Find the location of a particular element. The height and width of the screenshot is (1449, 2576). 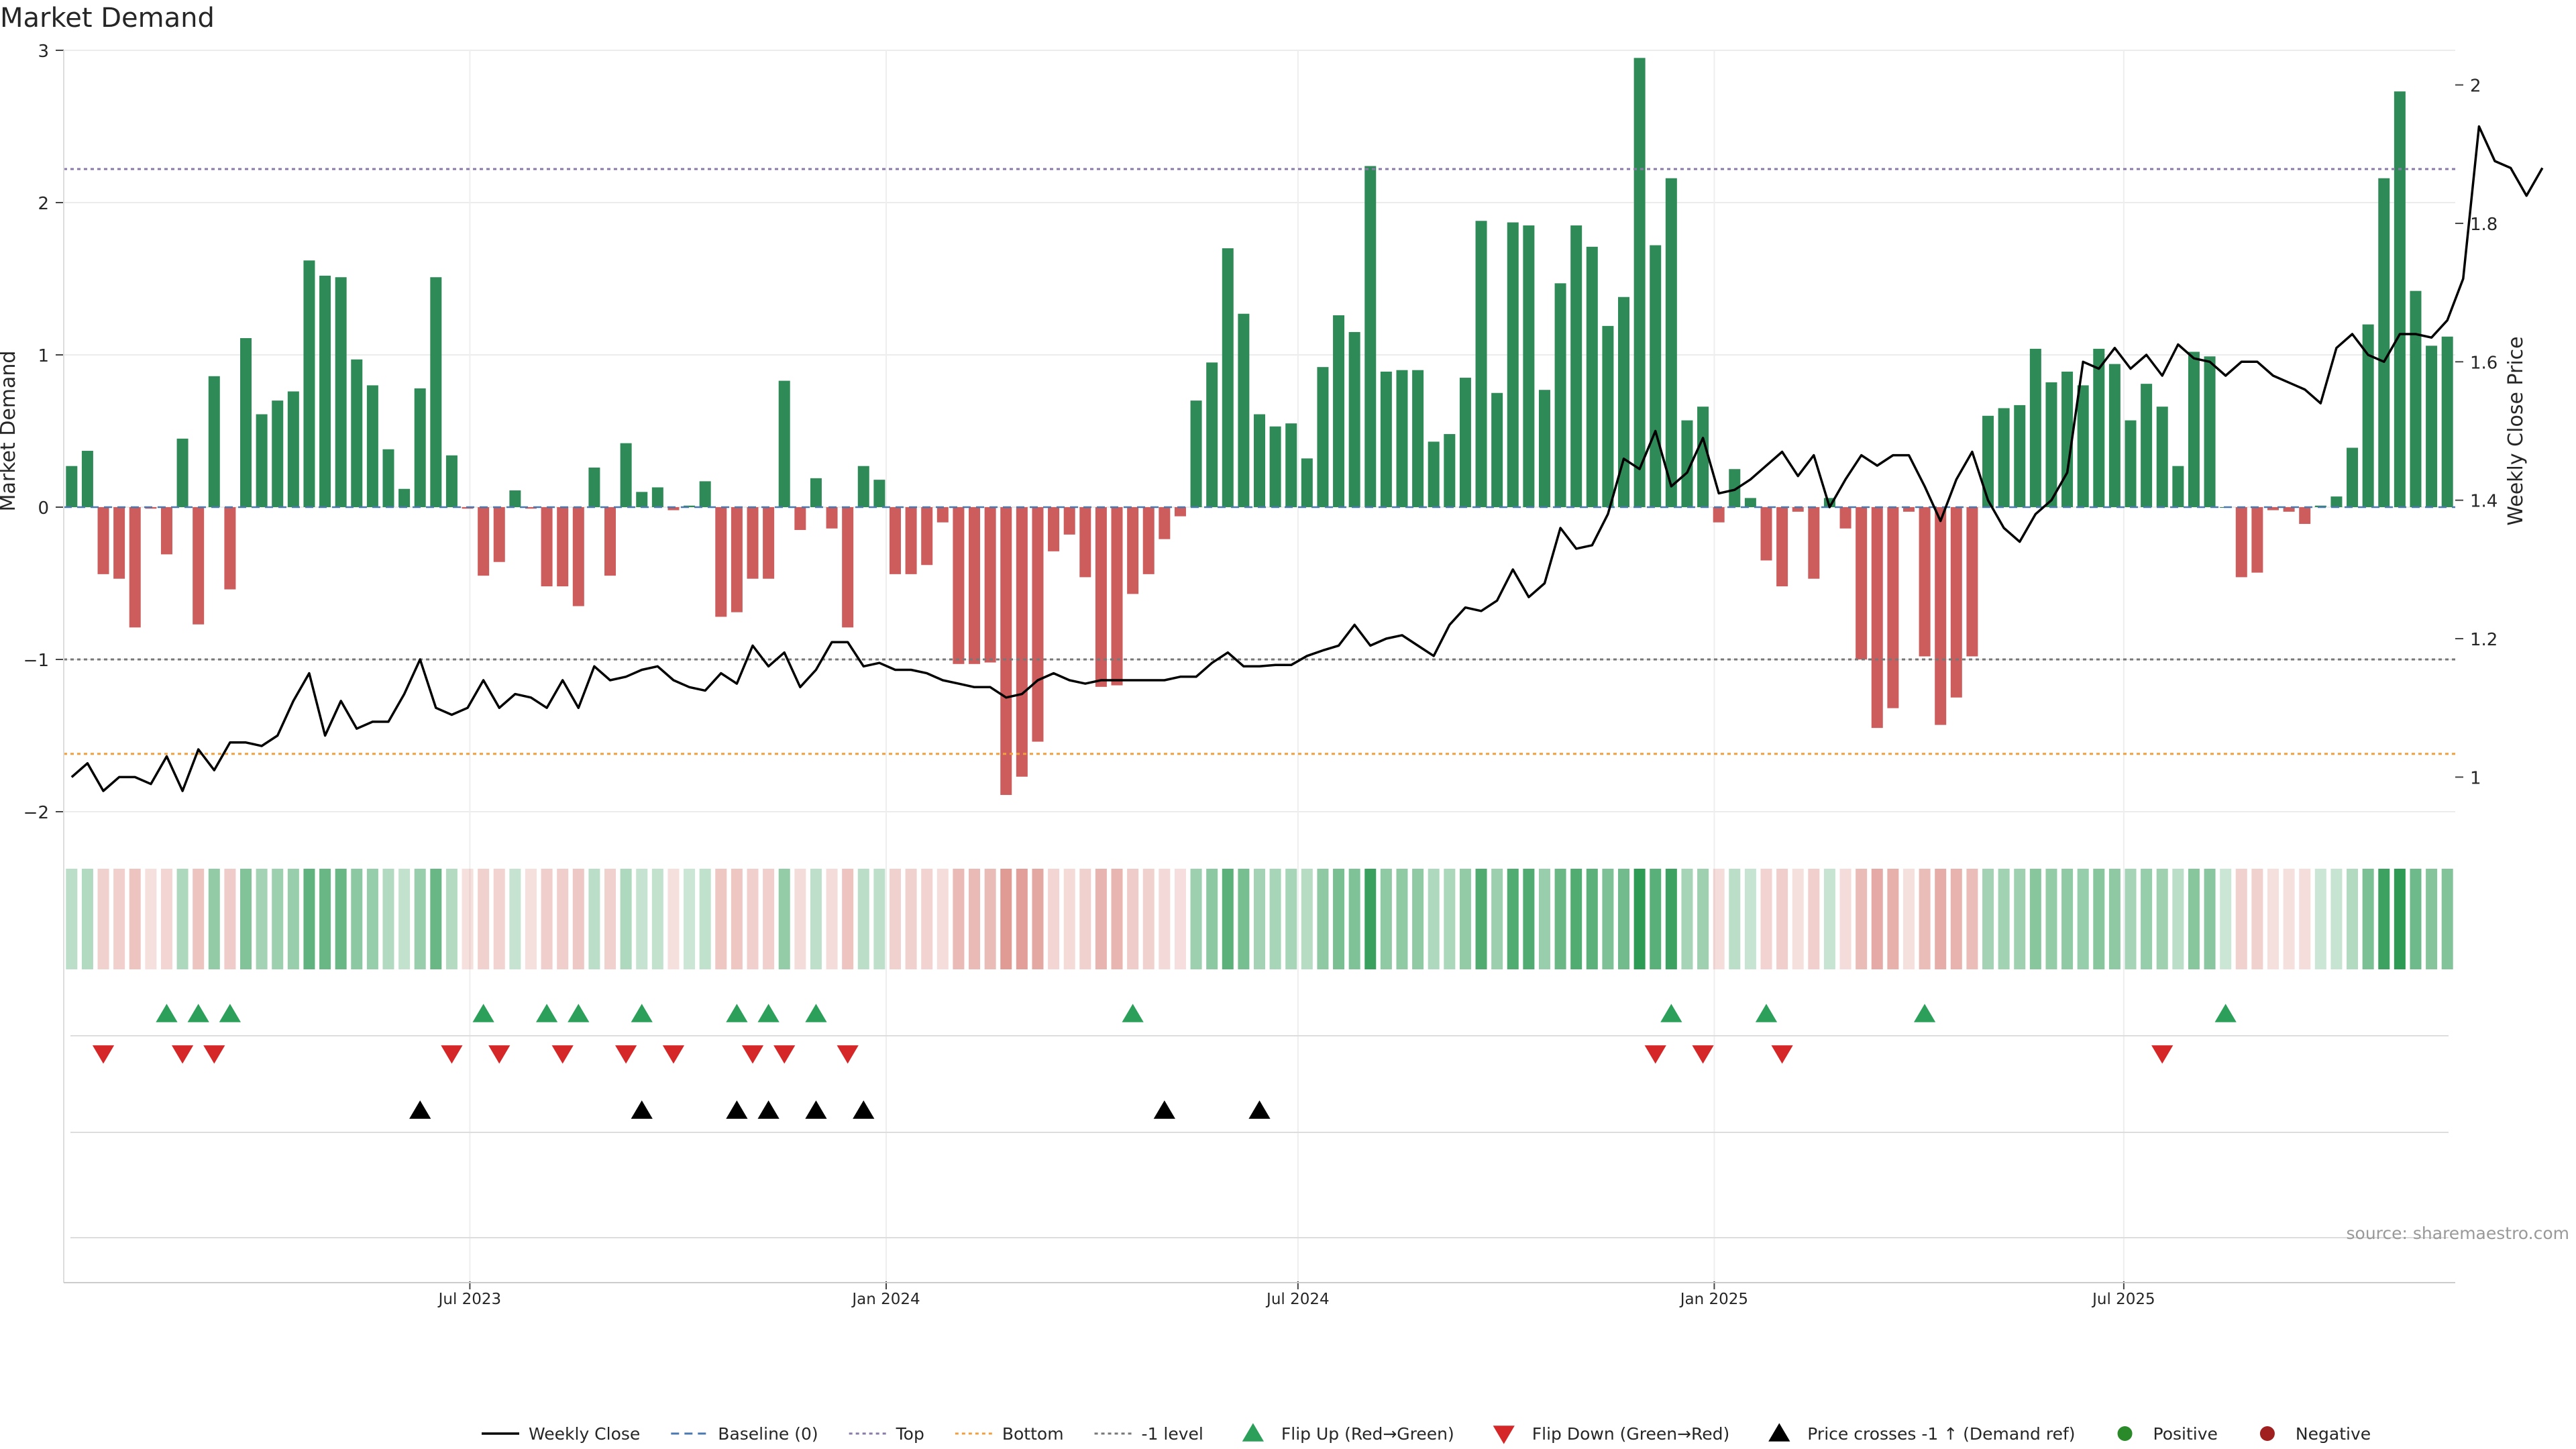

legend-swatch-positive is located at coordinates (2125, 1433).